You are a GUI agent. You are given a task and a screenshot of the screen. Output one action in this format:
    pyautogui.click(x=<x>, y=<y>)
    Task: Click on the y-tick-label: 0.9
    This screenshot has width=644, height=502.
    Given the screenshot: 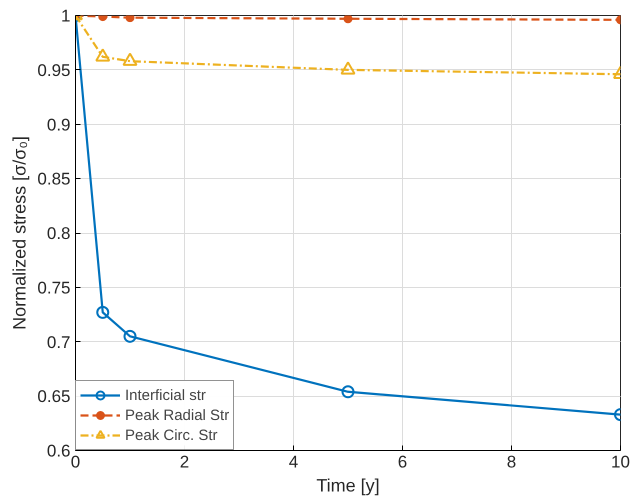 What is the action you would take?
    pyautogui.click(x=58, y=124)
    